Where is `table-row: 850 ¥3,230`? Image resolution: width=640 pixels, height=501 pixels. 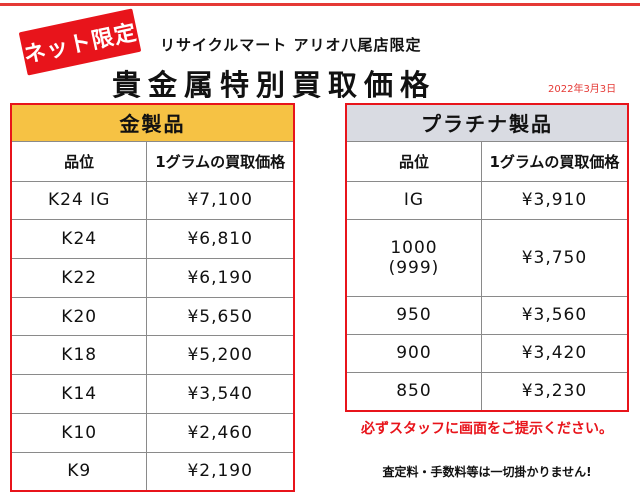 table-row: 850 ¥3,230 is located at coordinates (487, 390).